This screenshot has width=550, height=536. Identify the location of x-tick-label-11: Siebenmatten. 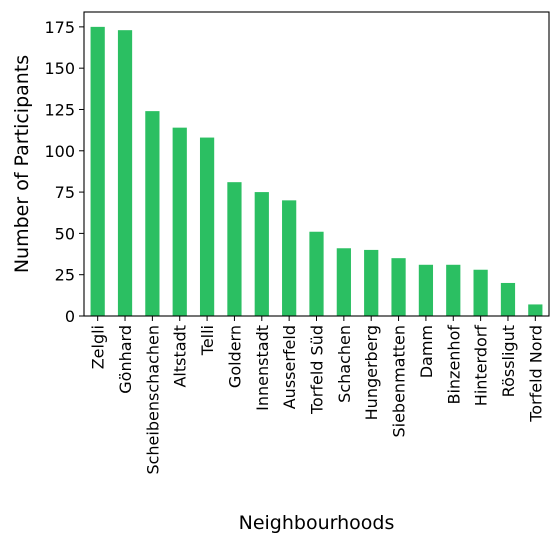
(399, 381).